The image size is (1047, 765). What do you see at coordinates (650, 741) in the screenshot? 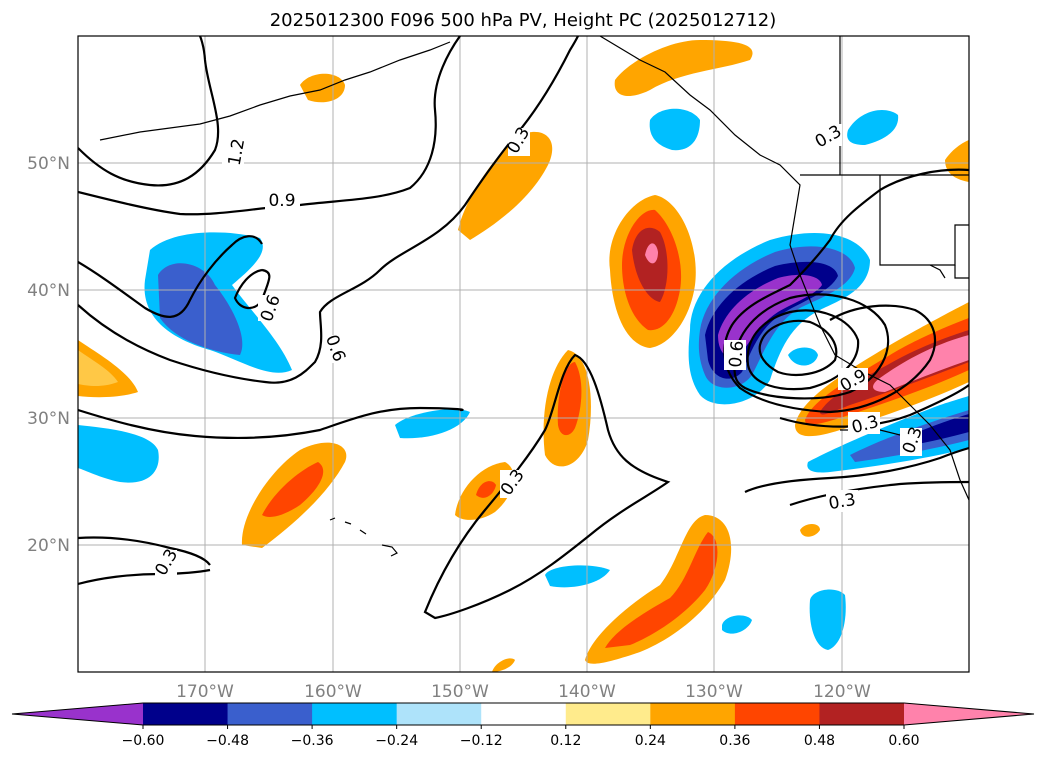
I see `colorbar-tick-label: 0.24` at bounding box center [650, 741].